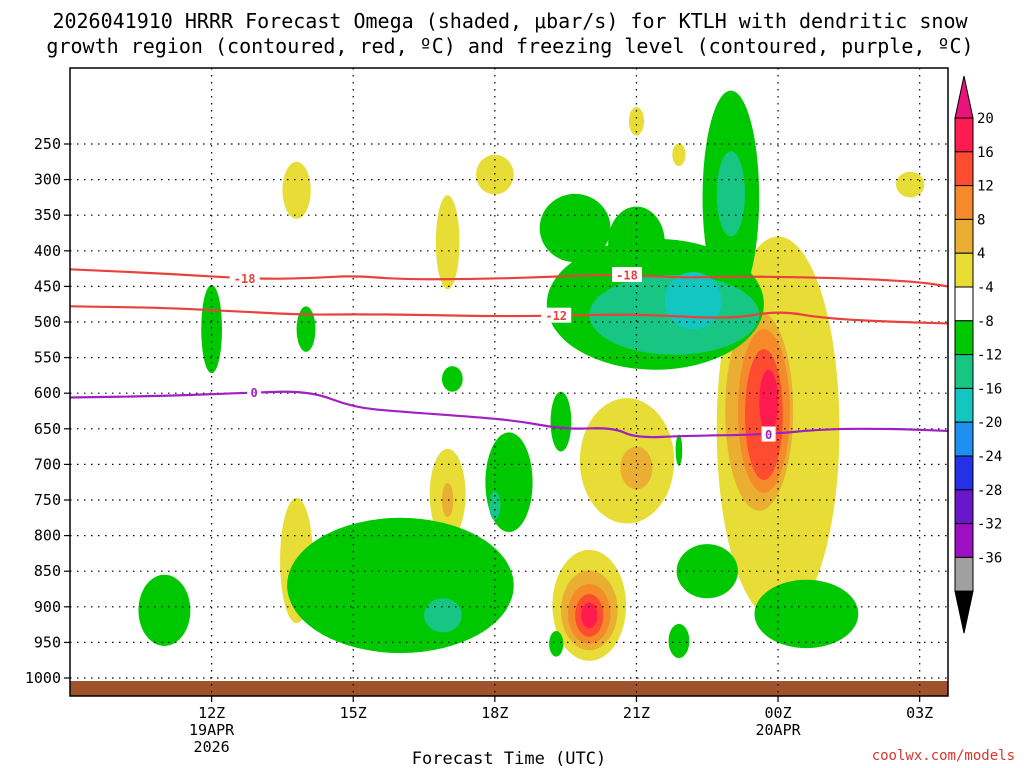  What do you see at coordinates (806, 614) in the screenshot?
I see `omega-region-31-level--4` at bounding box center [806, 614].